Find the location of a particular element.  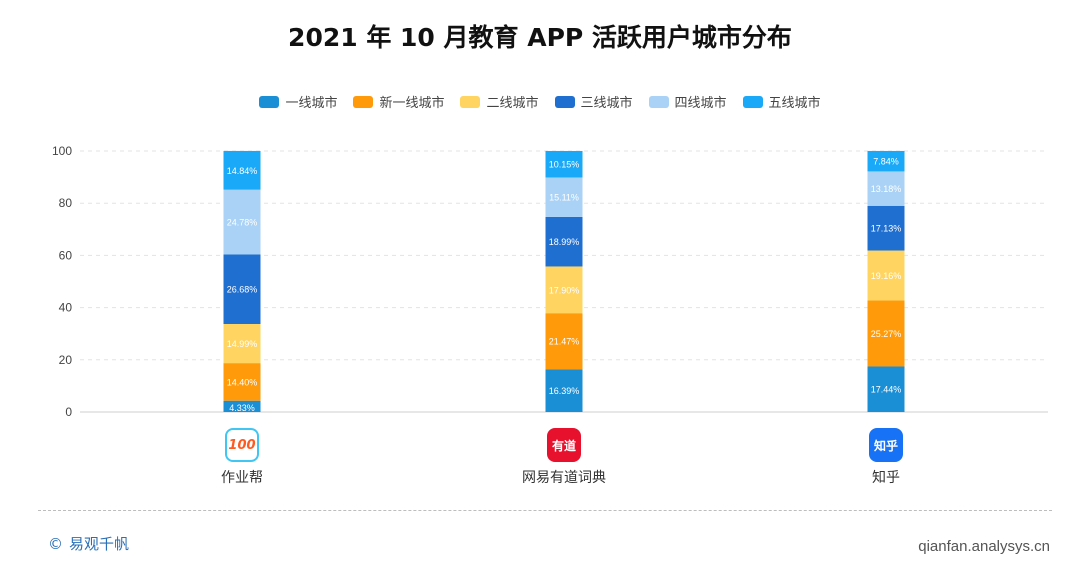

chart-title: 2021 年 10 月教育 APP 活跃用户城市分布 is located at coordinates (540, 37).